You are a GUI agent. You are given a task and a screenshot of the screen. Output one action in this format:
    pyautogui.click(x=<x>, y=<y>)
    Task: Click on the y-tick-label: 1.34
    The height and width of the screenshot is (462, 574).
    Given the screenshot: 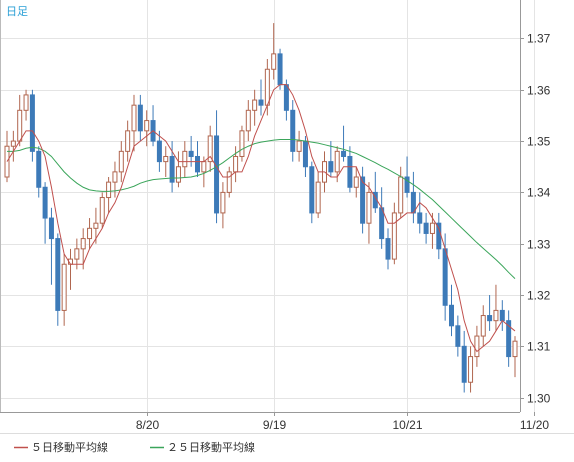 What is the action you would take?
    pyautogui.click(x=539, y=193)
    